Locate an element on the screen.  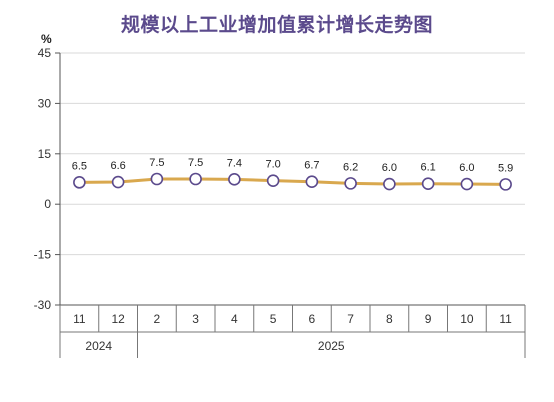
data-labels: 6.5 6.6 7.5 7.5 7.4 7.0 6.7 6.2 6.0 6.1 6.0 5.9 is located at coordinates (293, 165).